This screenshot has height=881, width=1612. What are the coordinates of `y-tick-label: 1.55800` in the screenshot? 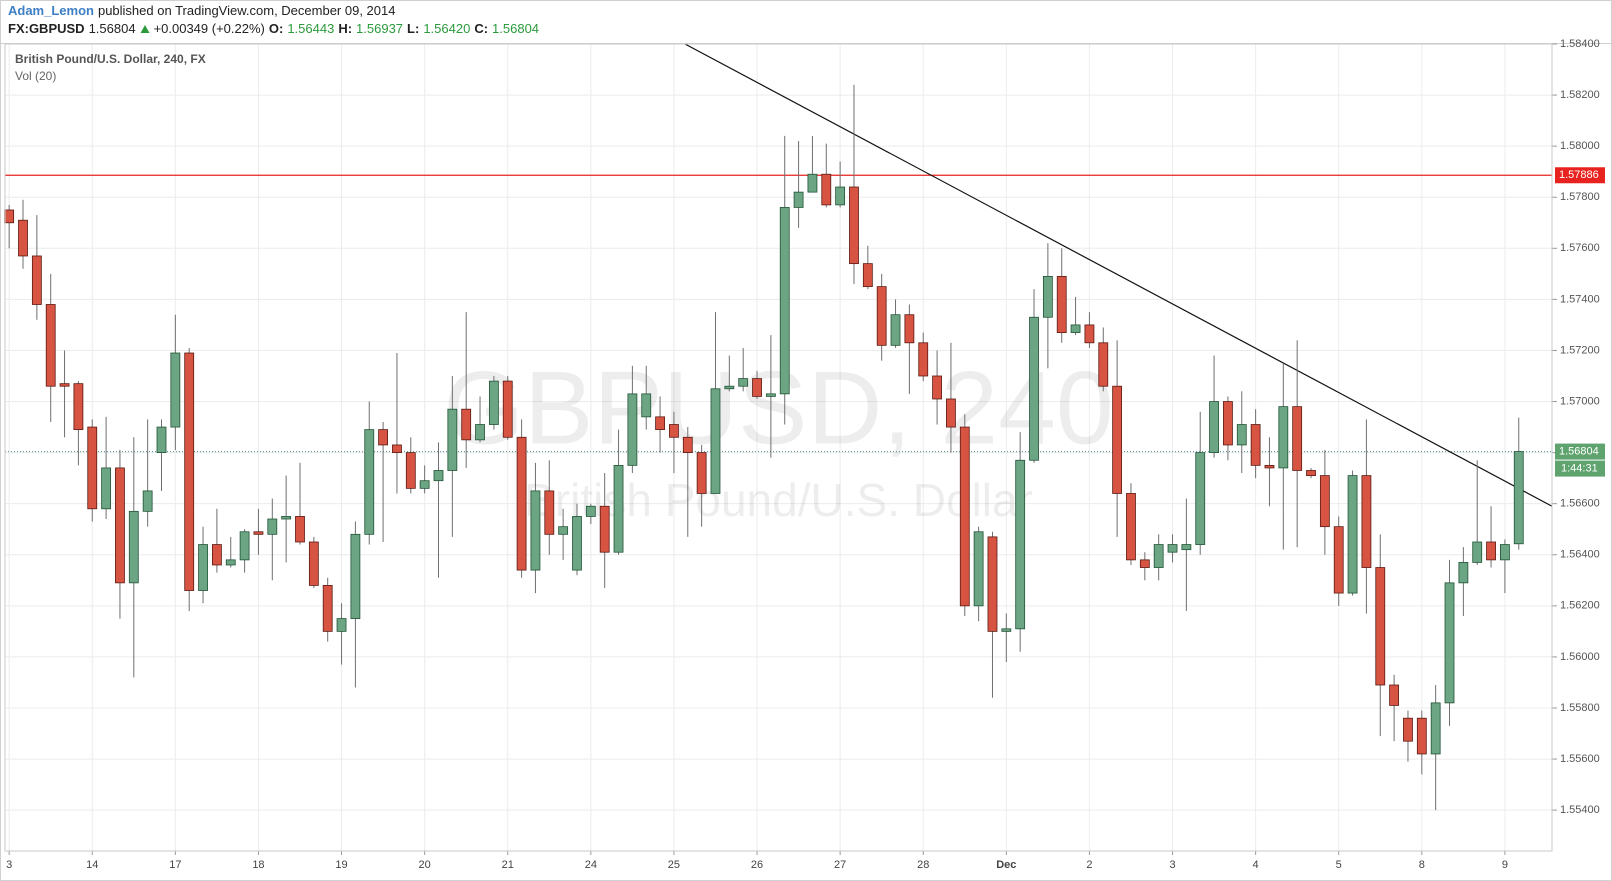 It's located at (1580, 708).